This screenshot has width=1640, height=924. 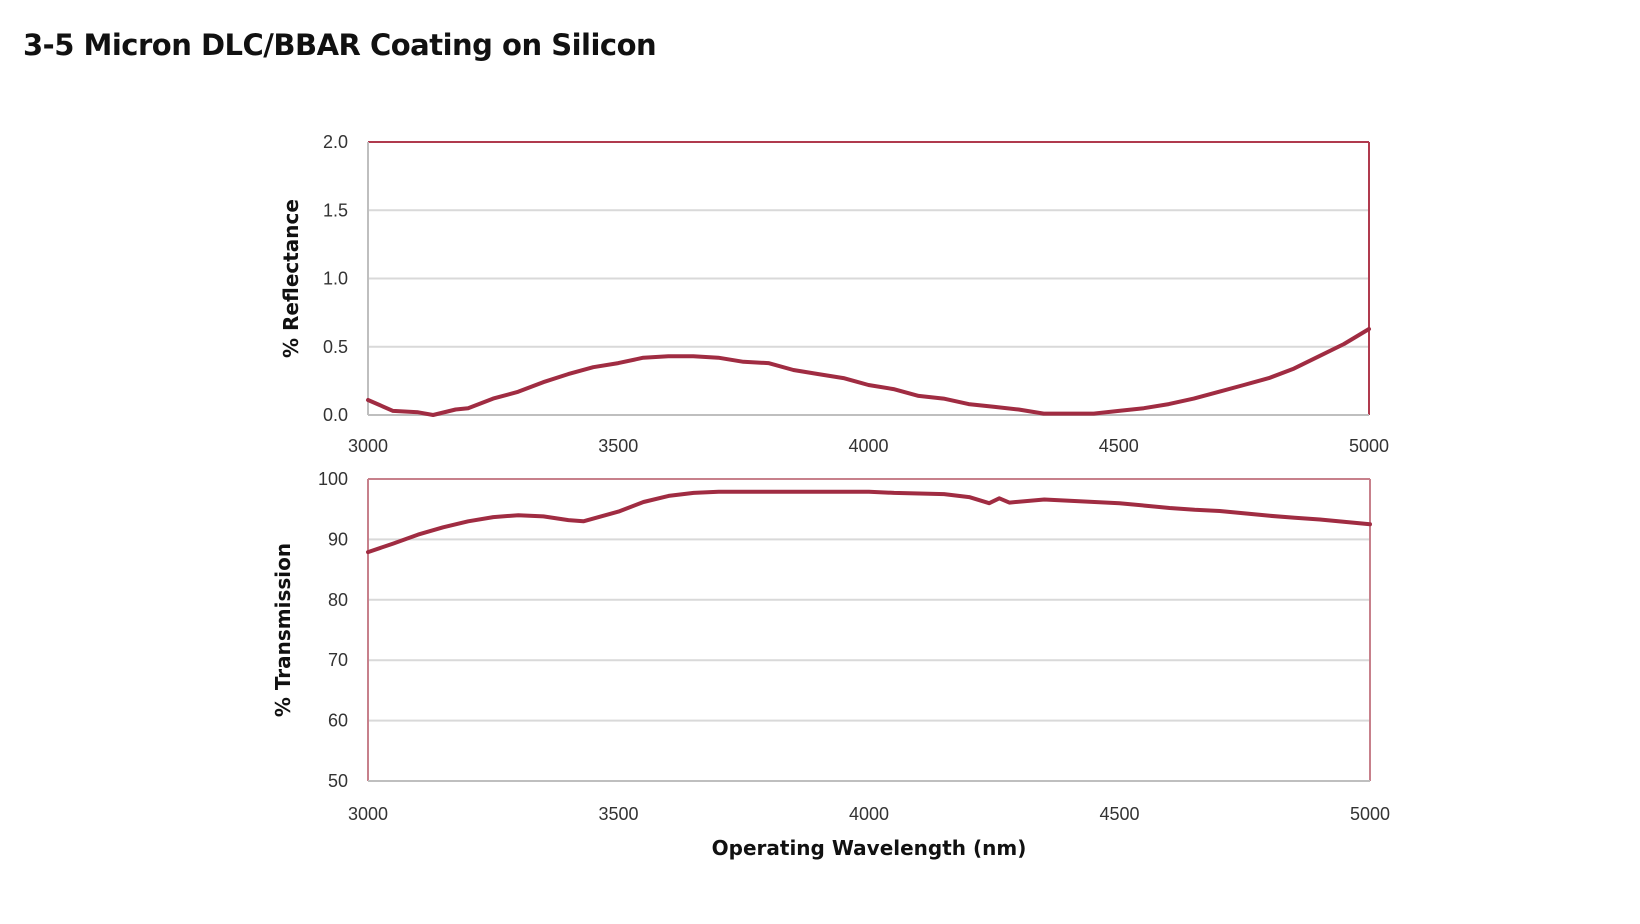 I want to click on transmission-x-tick-label: 4000, so click(x=869, y=814).